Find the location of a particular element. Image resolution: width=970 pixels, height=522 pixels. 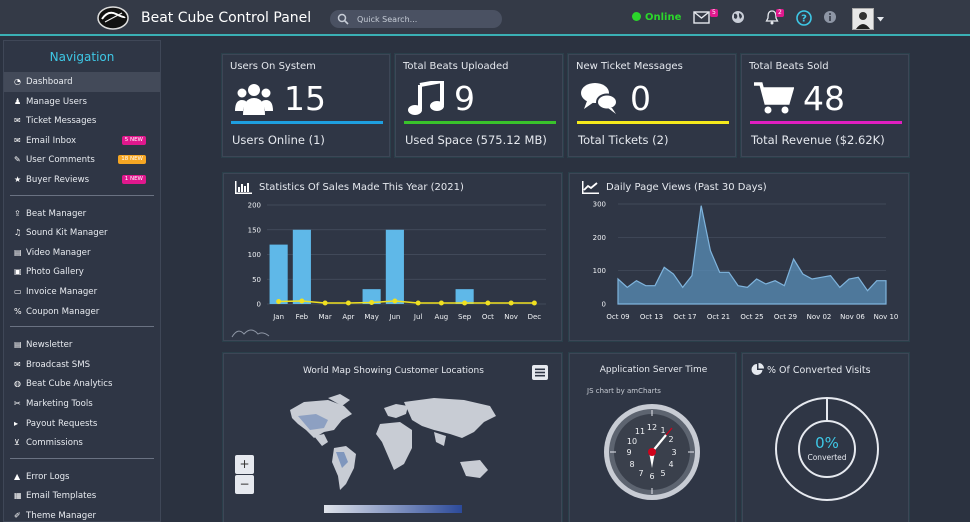

nav-title: Navigation is located at coordinates (82, 57).